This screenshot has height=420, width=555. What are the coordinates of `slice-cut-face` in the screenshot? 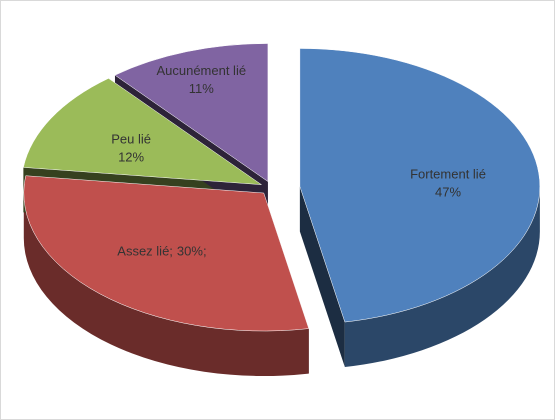 It's located at (322, 277).